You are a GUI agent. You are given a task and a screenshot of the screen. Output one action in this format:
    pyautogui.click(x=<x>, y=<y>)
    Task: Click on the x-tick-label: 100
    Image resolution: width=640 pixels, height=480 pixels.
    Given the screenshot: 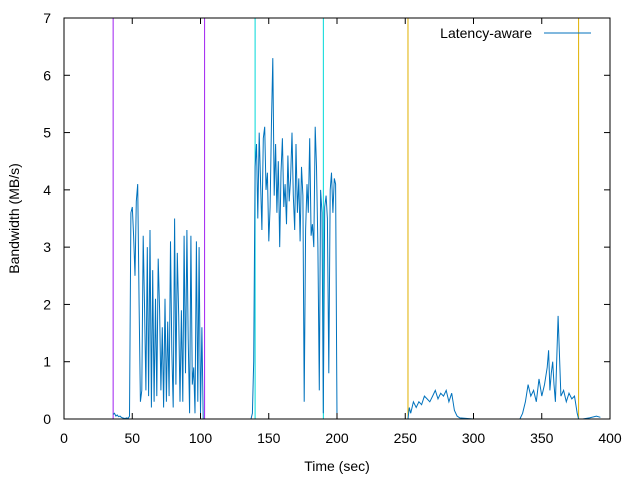 What is the action you would take?
    pyautogui.click(x=201, y=438)
    